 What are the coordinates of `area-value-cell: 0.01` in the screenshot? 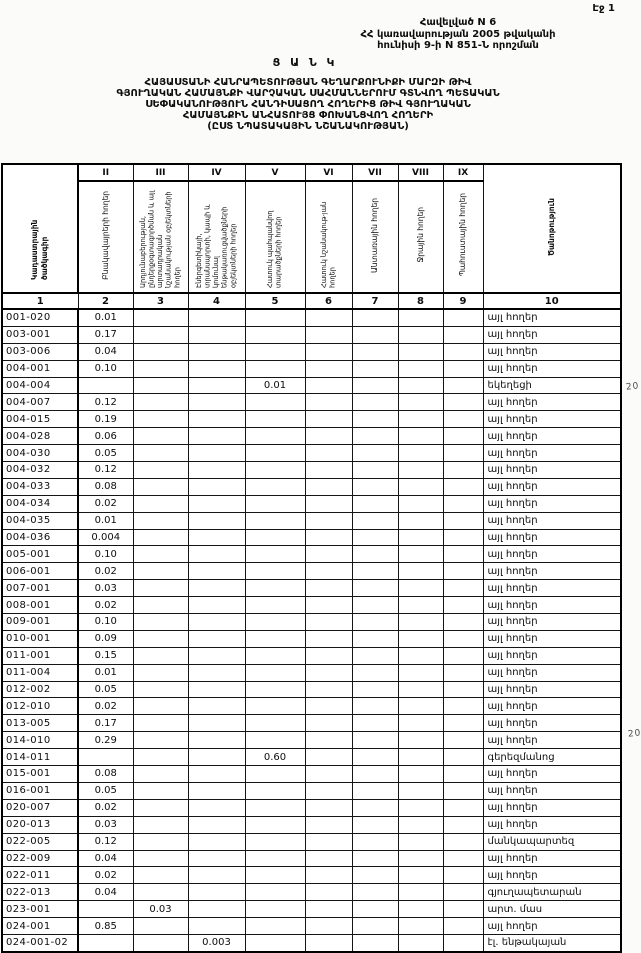 It's located at (105, 520).